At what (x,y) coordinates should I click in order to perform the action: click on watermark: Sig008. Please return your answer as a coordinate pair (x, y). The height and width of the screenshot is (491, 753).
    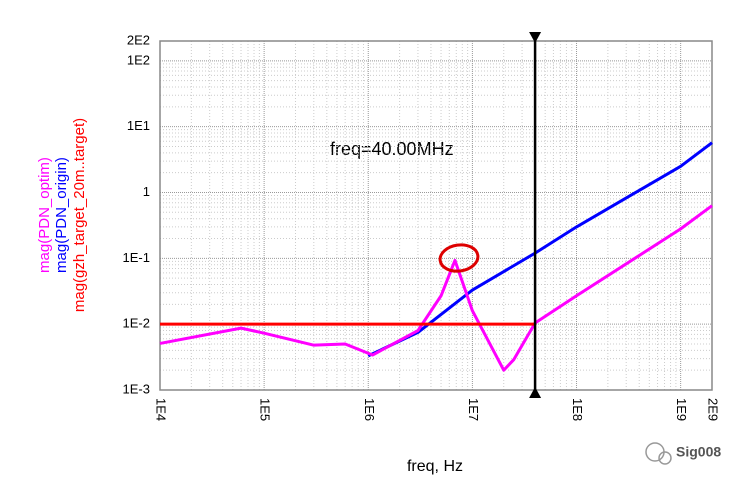
    Looking at the image, I should click on (698, 452).